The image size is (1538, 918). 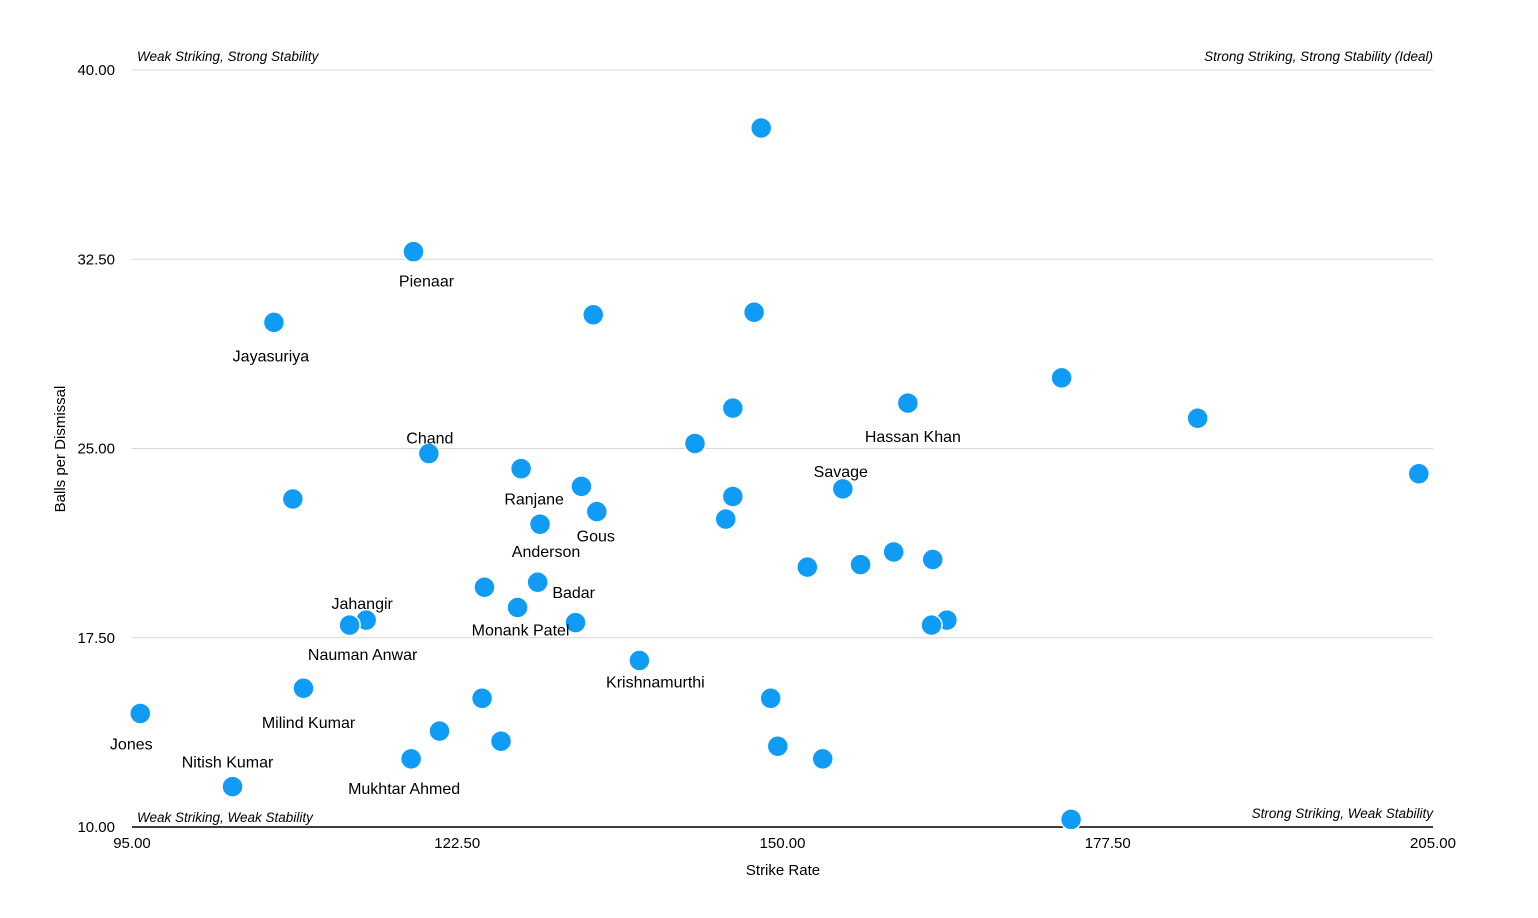 I want to click on data-label: Savage, so click(x=841, y=472).